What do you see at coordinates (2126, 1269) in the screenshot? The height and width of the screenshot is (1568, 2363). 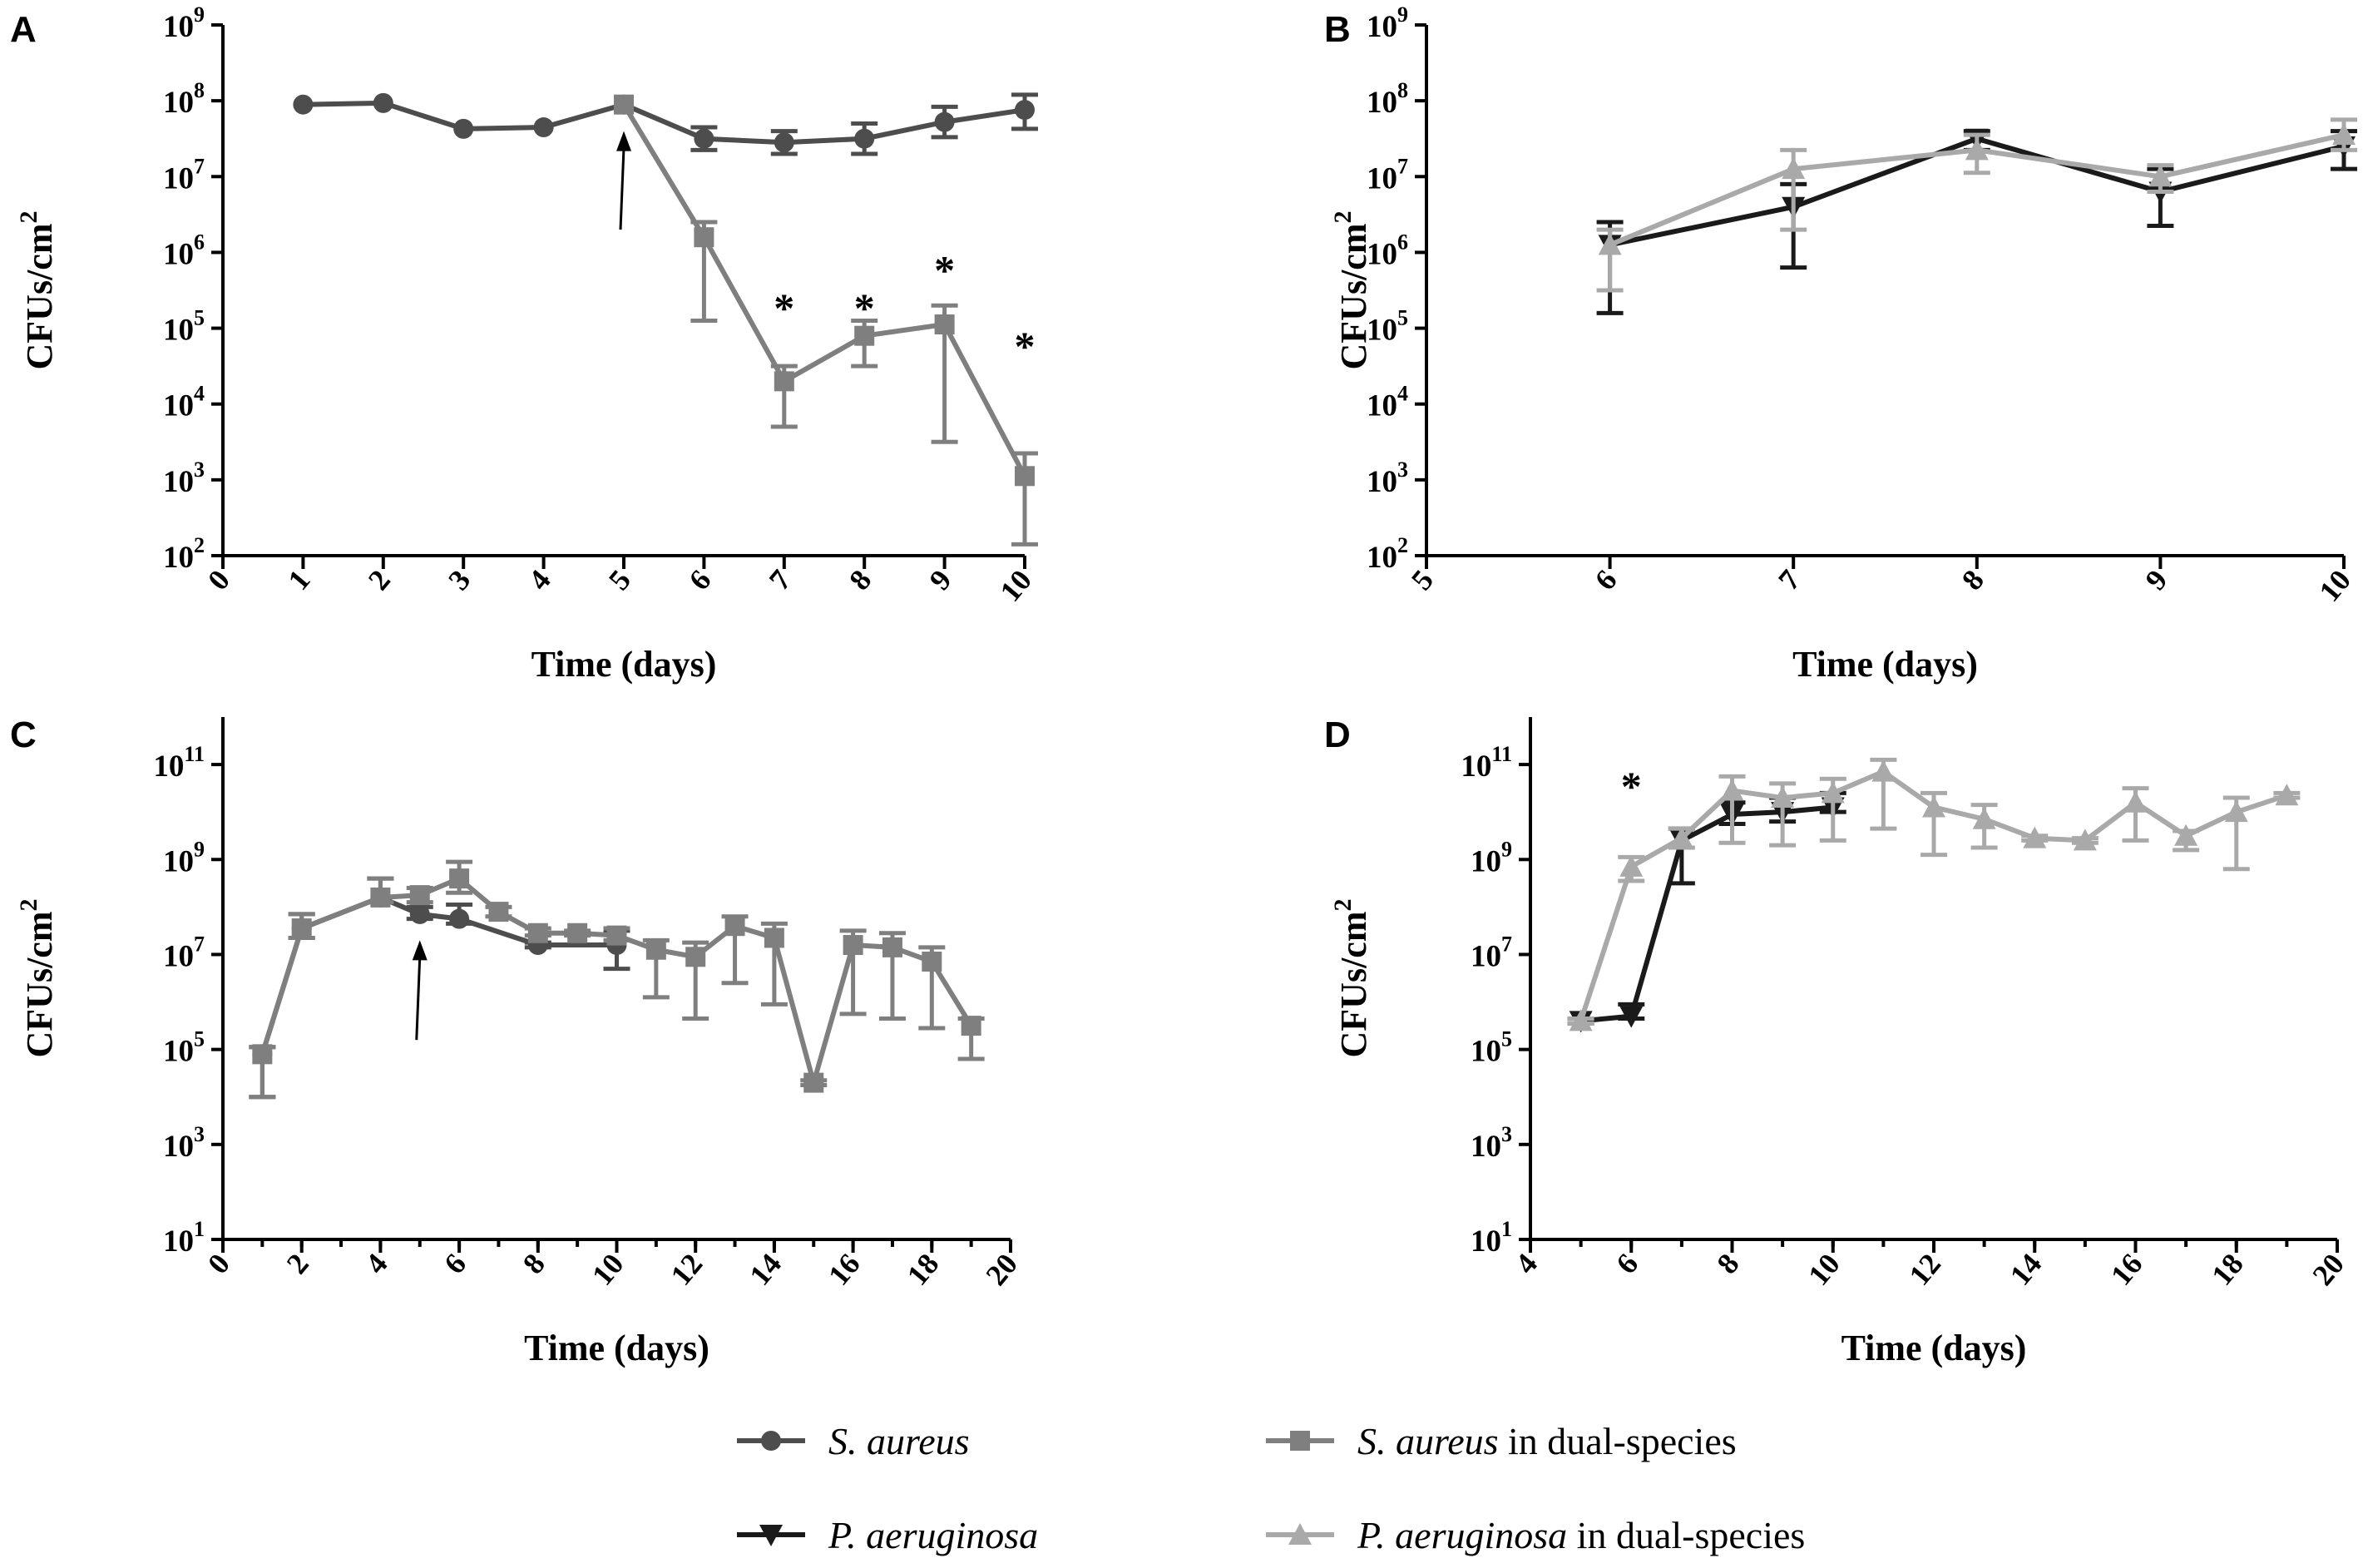 I see `x-tick-label: 16` at bounding box center [2126, 1269].